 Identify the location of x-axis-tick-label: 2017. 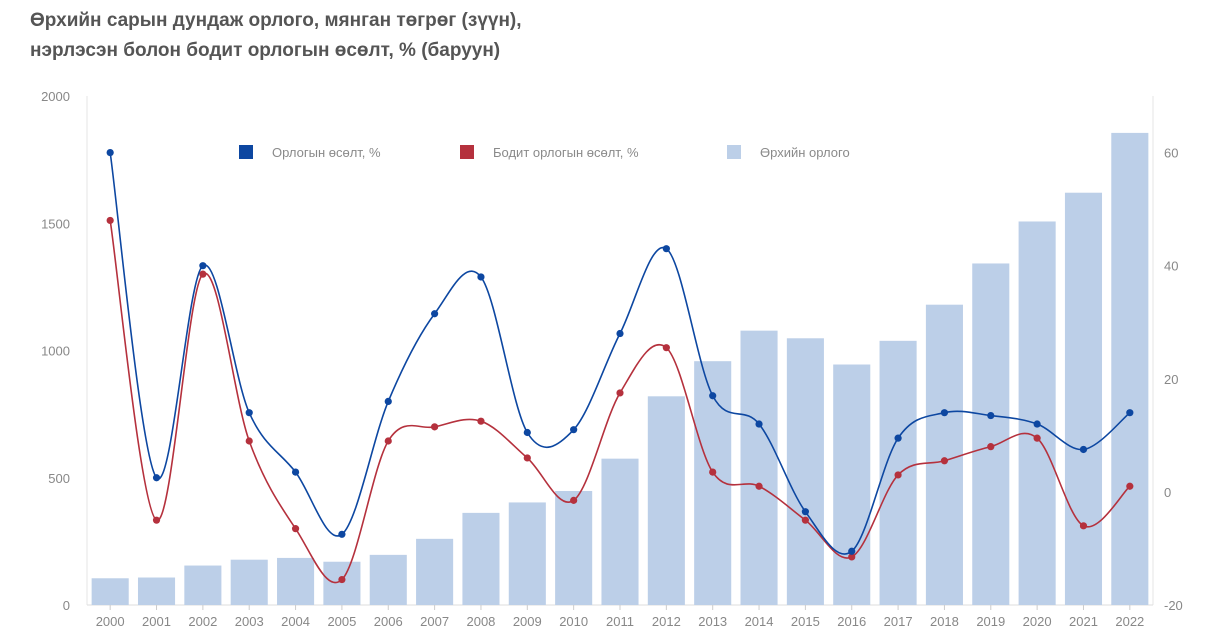
(898, 621).